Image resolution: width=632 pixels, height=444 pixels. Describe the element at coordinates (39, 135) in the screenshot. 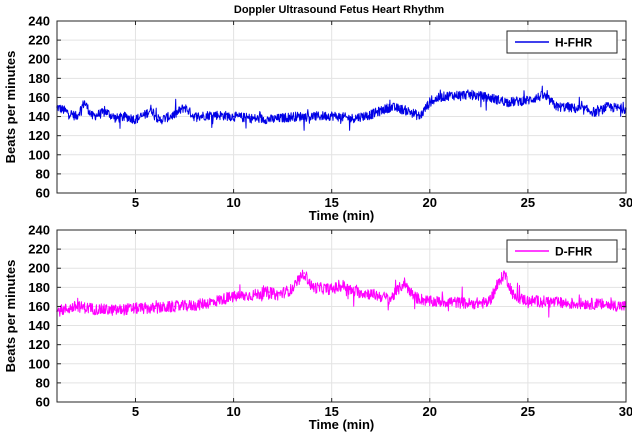

I see `y-tick-label: 120` at that location.